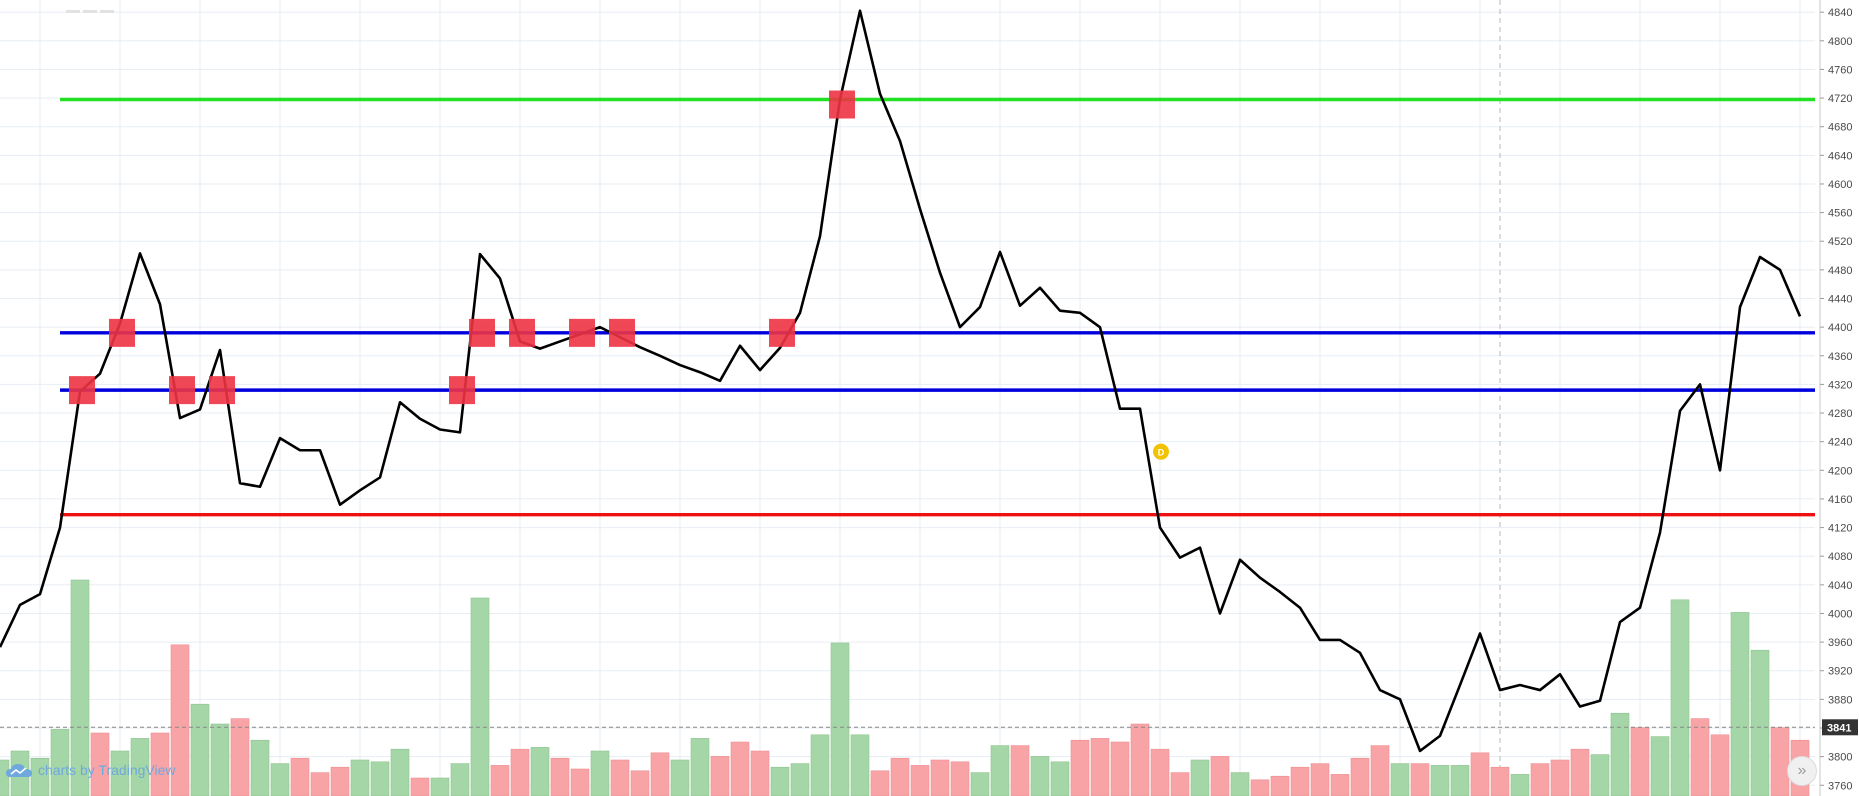 This screenshot has width=1859, height=796. I want to click on watermark-text: charts by TradingView, so click(107, 770).